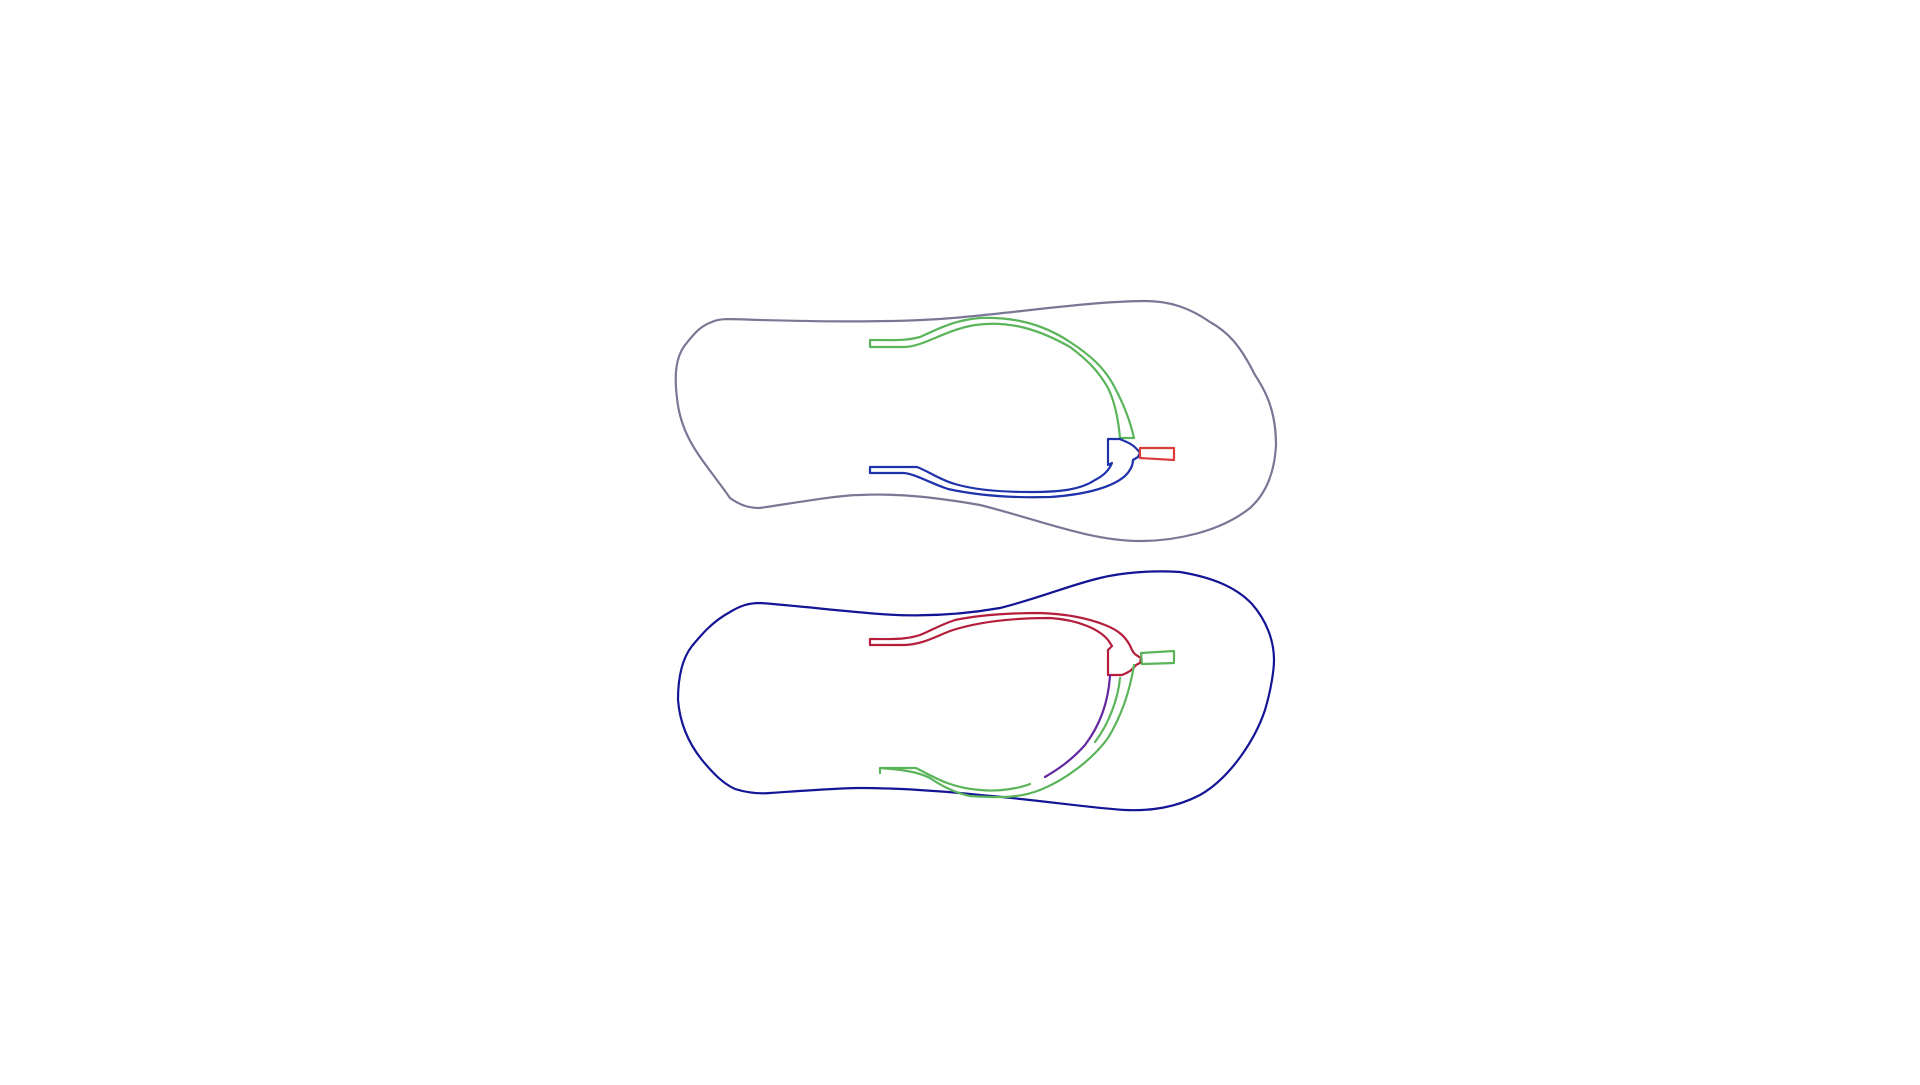 This screenshot has width=1920, height=1085. What do you see at coordinates (1157, 657) in the screenshot?
I see `bottom-green-plug` at bounding box center [1157, 657].